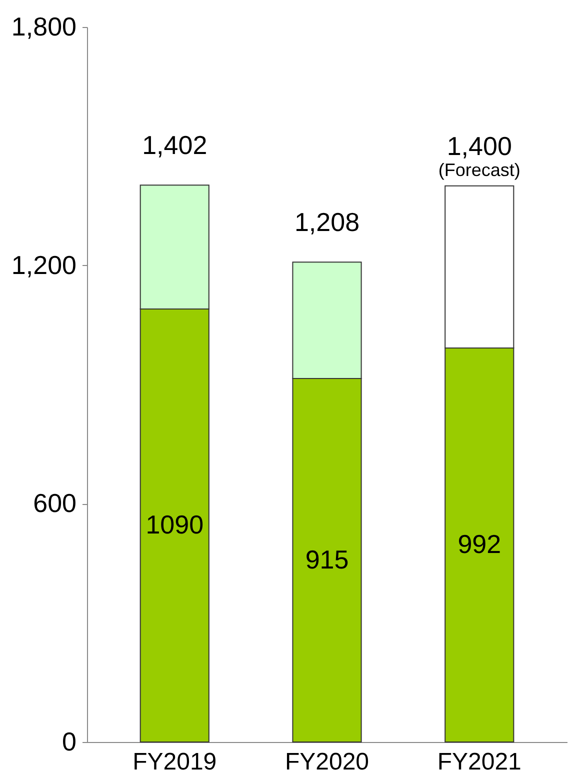  What do you see at coordinates (327, 222) in the screenshot?
I see `total-label: 1,208` at bounding box center [327, 222].